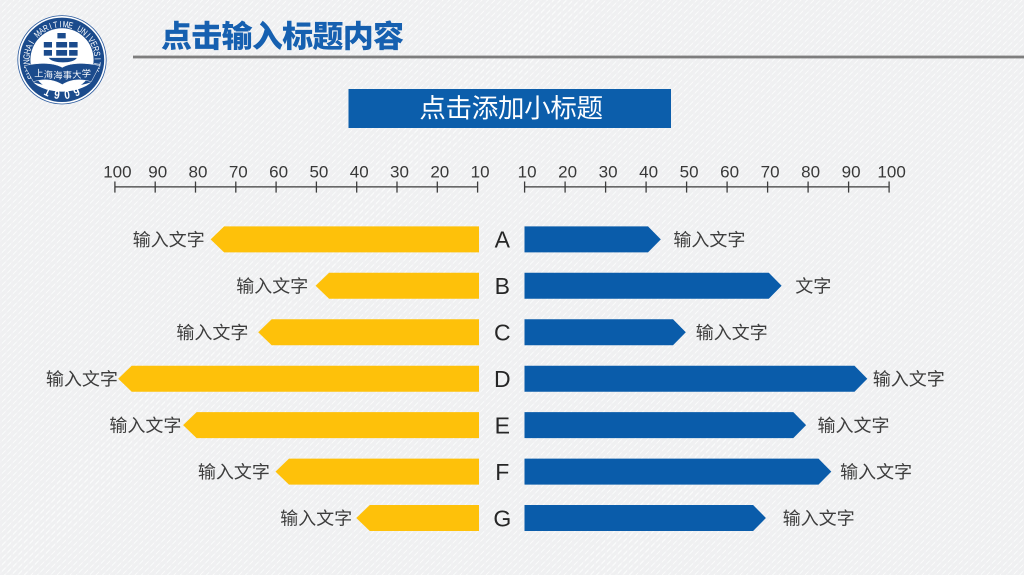 The image size is (1024, 575). Describe the element at coordinates (47, 93) in the screenshot. I see `svg-text: 1` at that location.